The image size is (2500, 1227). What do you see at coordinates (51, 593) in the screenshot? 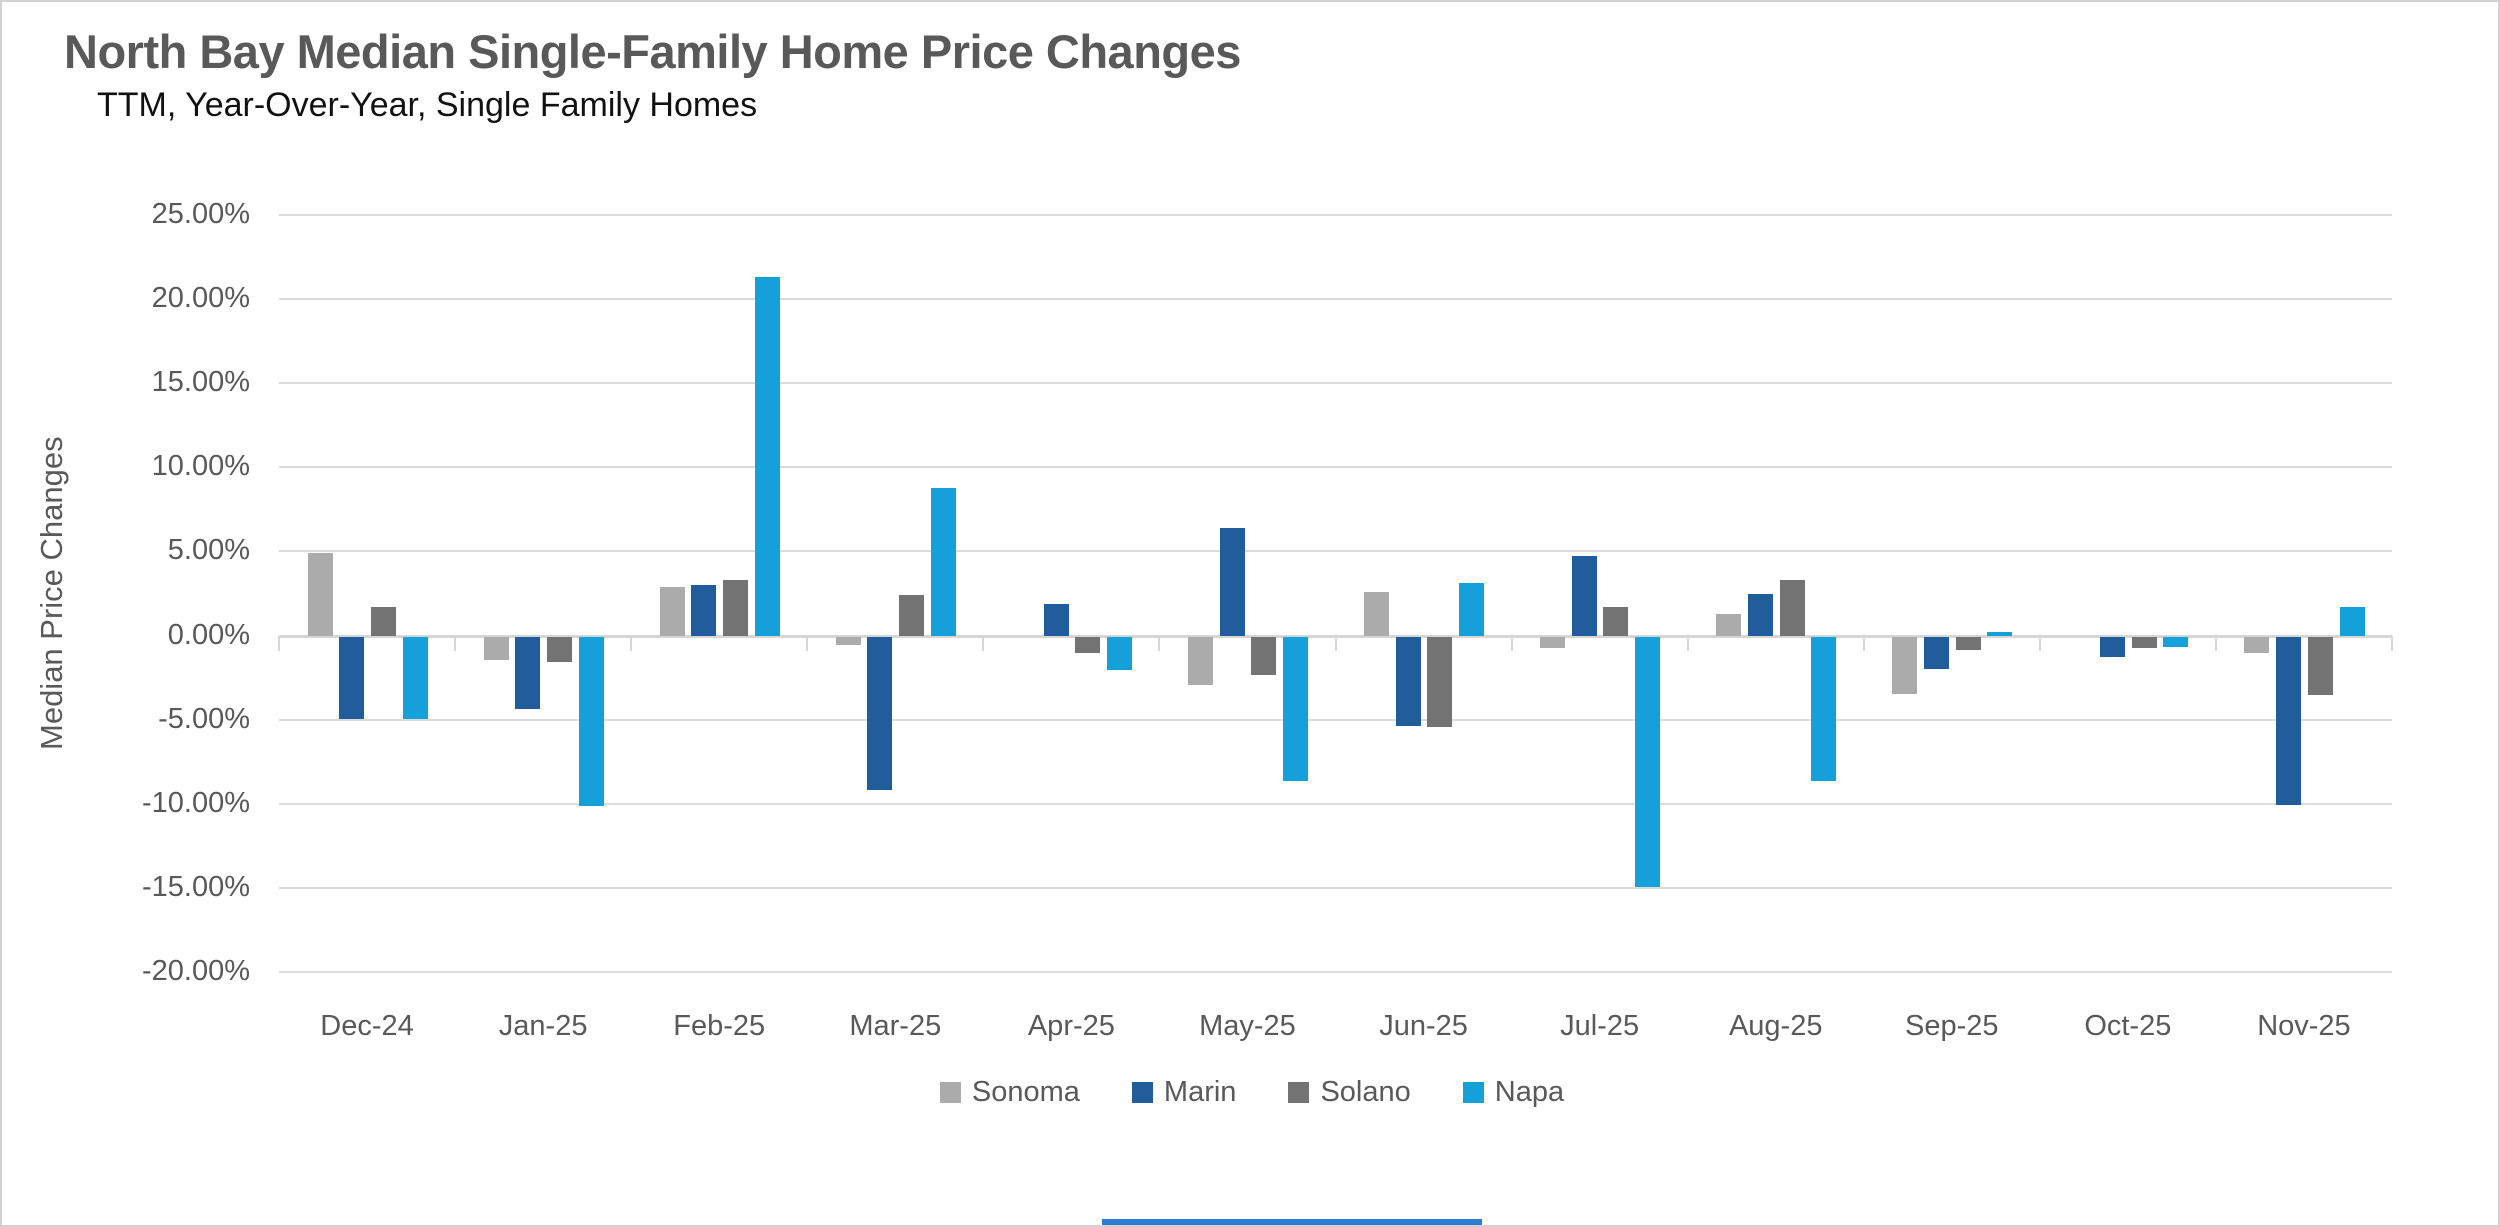
I see `y-axis-title: Median Price Changes` at bounding box center [51, 593].